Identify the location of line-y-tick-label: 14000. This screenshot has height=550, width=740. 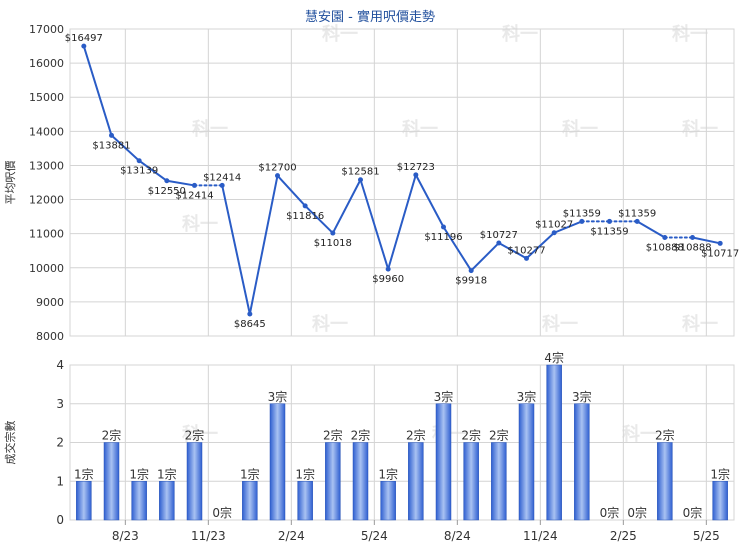
(46, 131).